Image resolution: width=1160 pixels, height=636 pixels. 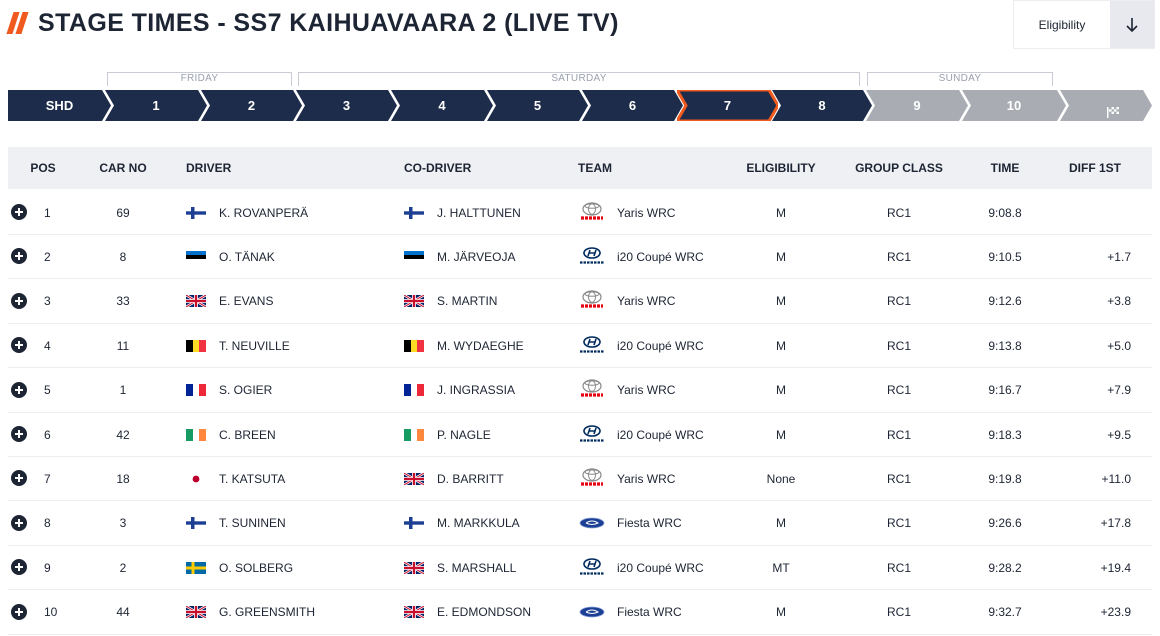 What do you see at coordinates (480, 345) in the screenshot?
I see `codriver-name: M. WYDAEGHE` at bounding box center [480, 345].